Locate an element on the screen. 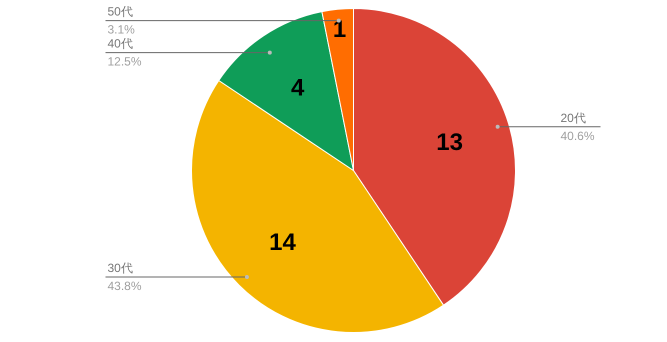 This screenshot has width=667, height=342. text: 40.6% is located at coordinates (577, 135).